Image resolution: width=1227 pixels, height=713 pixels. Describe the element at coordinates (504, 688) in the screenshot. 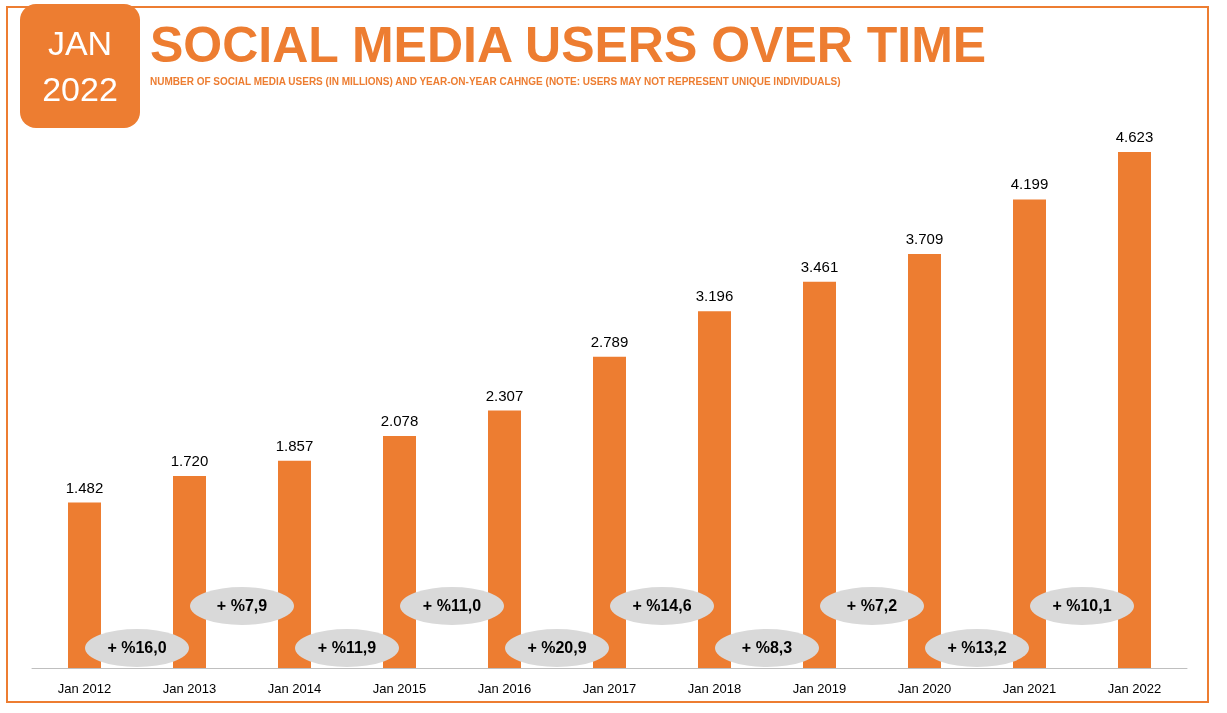

I see `x-tick-label: Jan 2016` at that location.